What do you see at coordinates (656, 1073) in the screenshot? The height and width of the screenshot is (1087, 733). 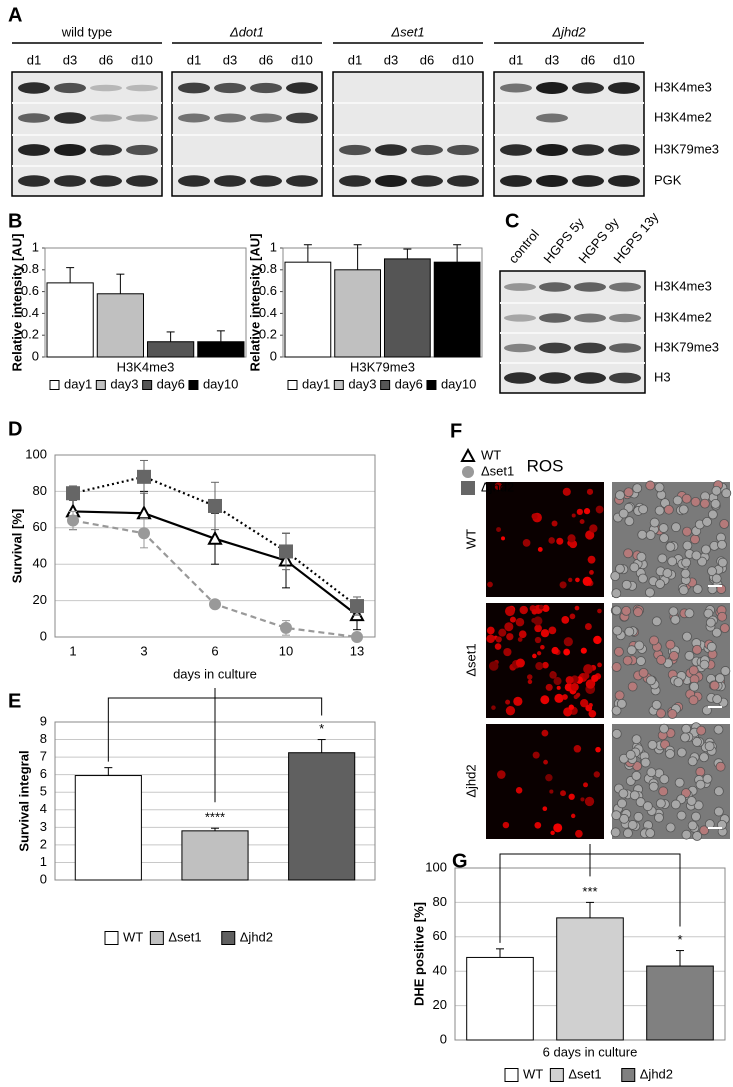 I see `legend-label: Δjhd2` at bounding box center [656, 1073].